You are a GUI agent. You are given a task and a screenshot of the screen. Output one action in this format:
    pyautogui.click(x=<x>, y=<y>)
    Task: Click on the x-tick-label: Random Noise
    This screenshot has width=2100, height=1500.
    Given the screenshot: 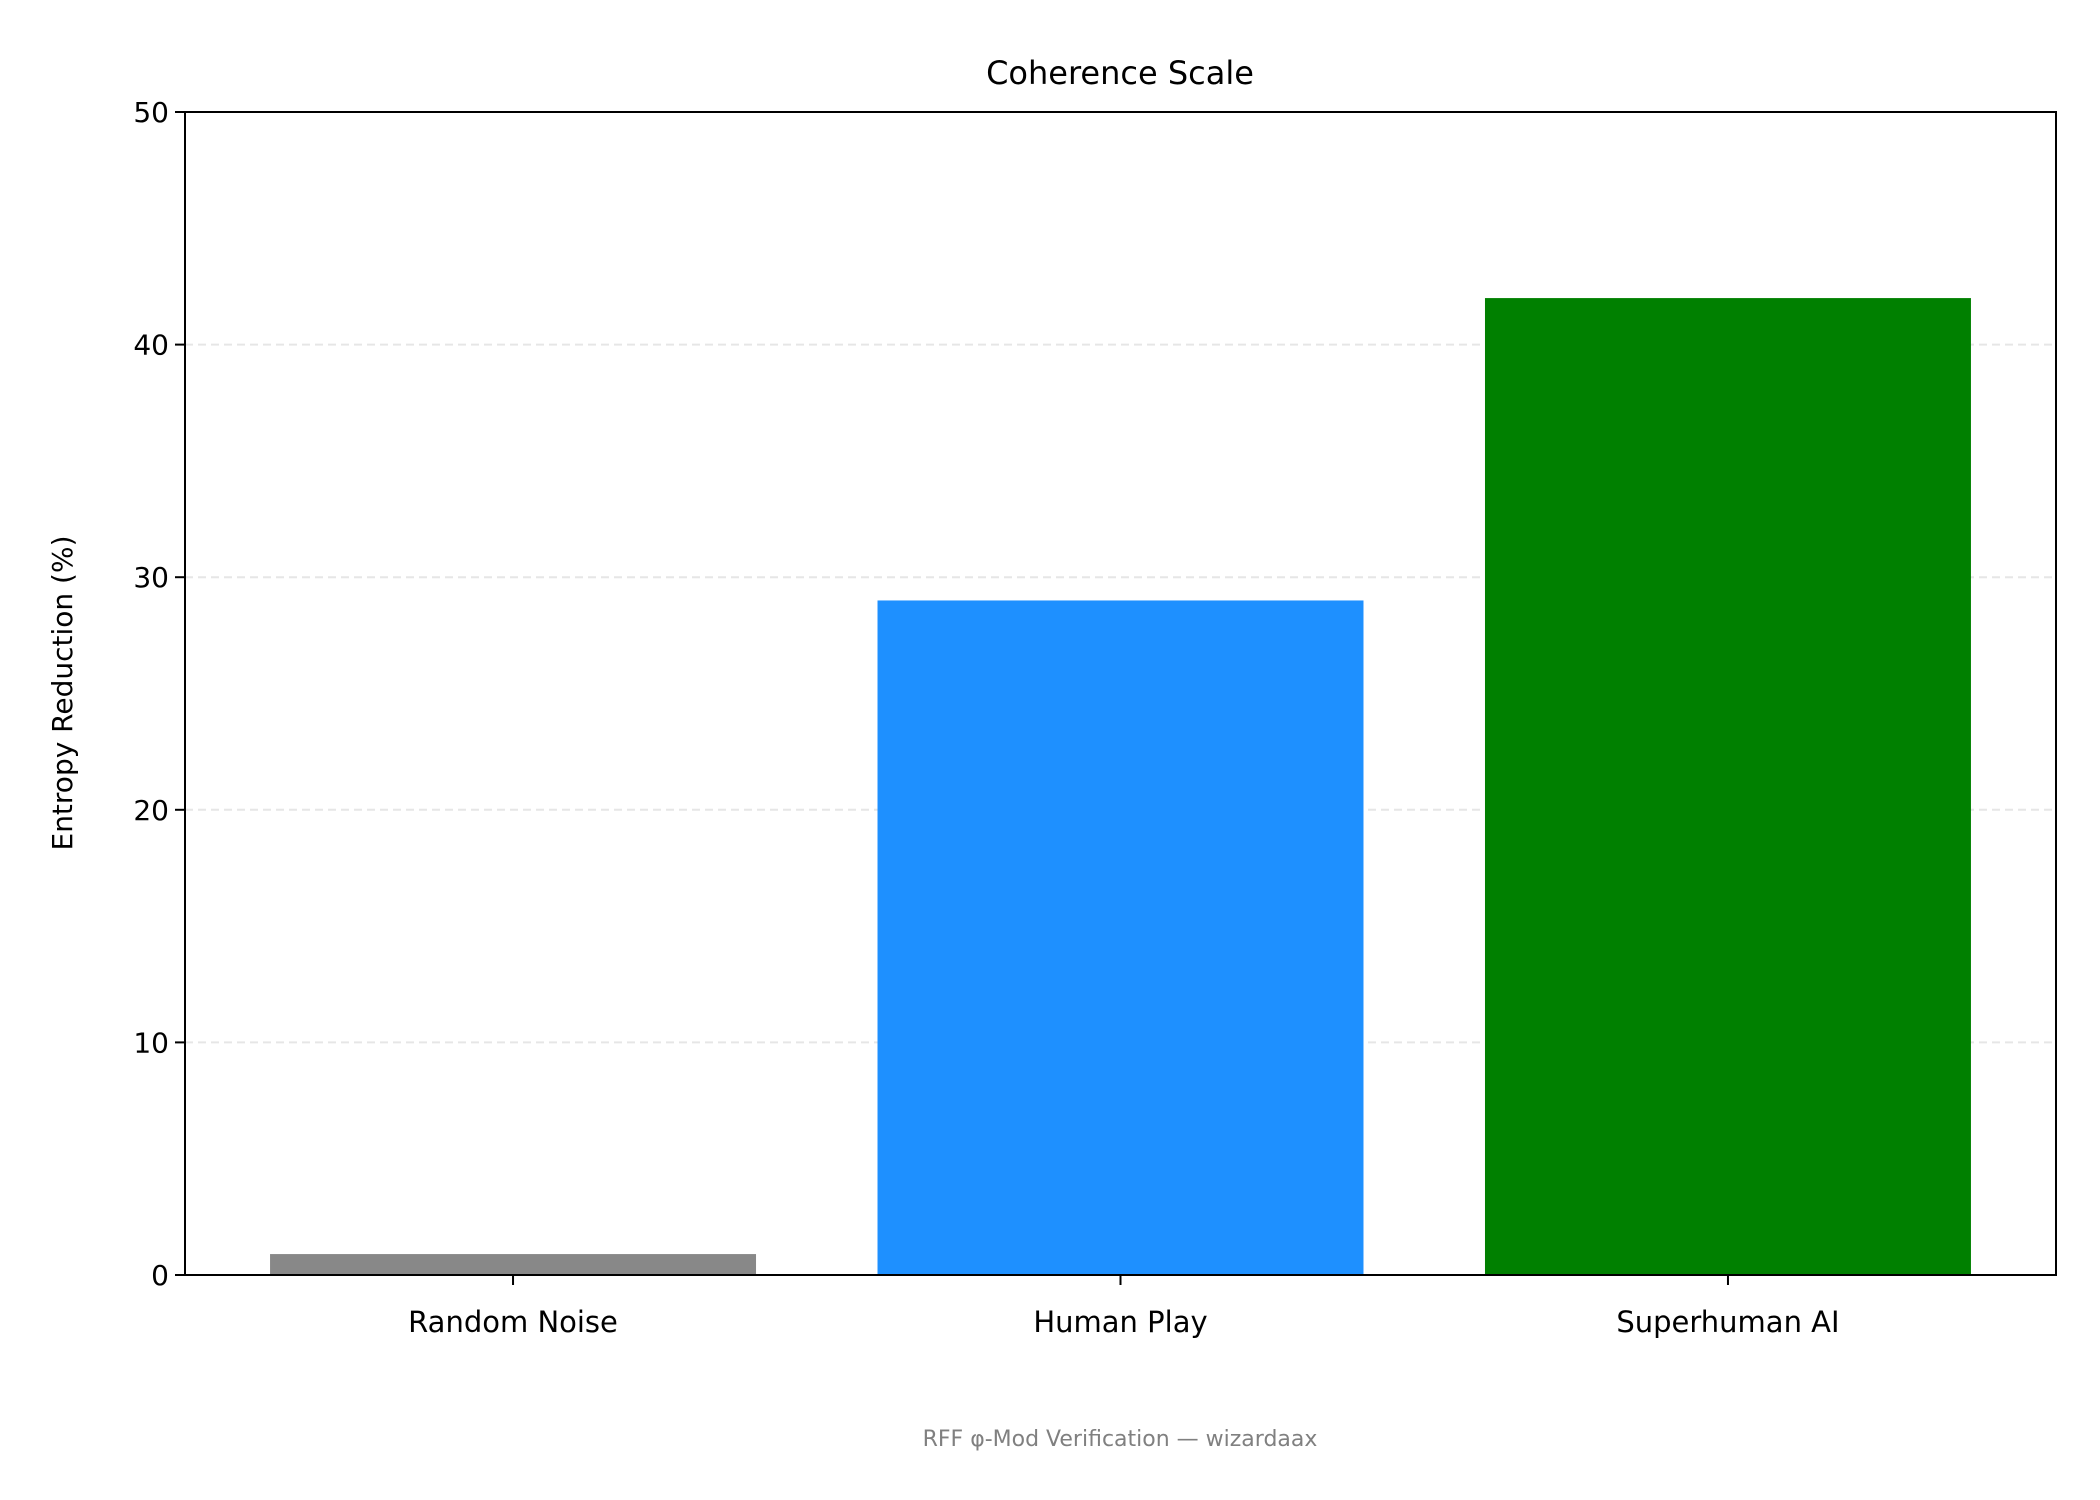 What is the action you would take?
    pyautogui.click(x=513, y=1322)
    